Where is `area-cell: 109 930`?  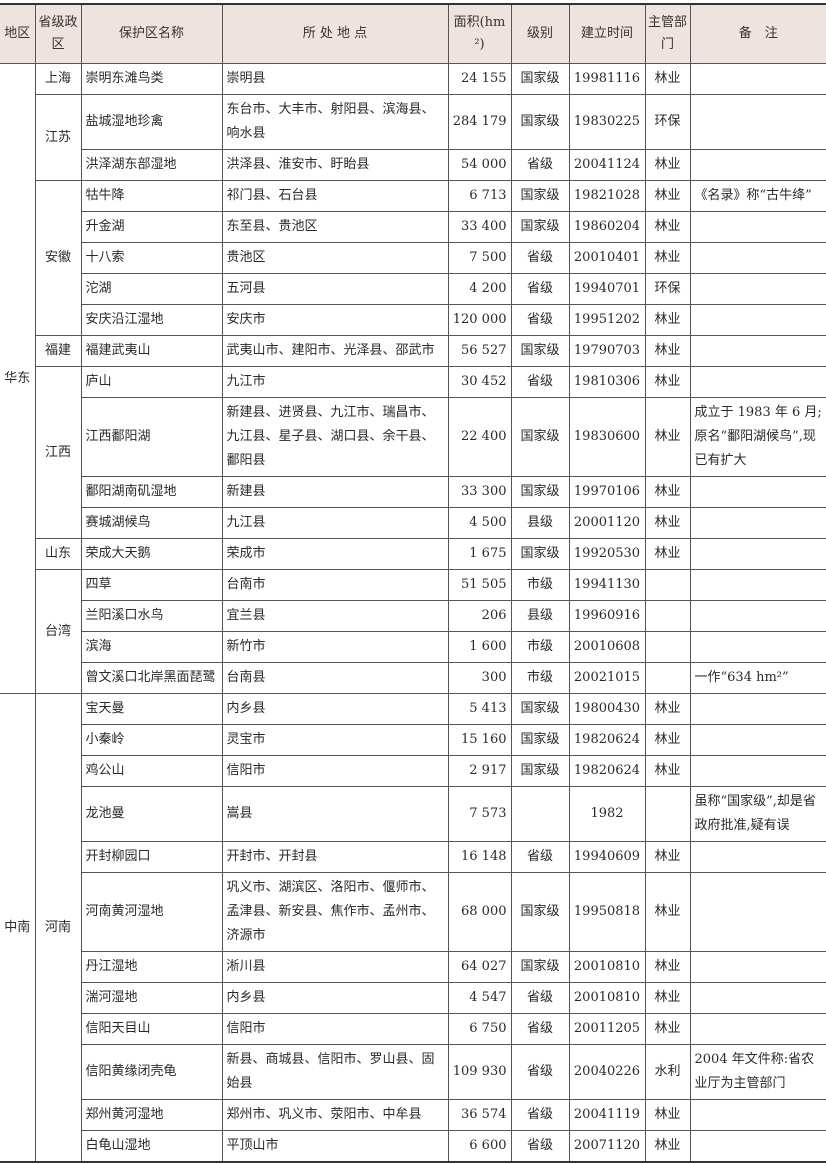
area-cell: 109 930 is located at coordinates (479, 1072).